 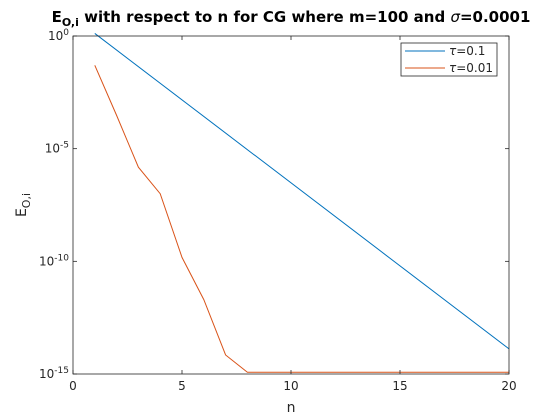 What do you see at coordinates (54, 373) in the screenshot?
I see `y-tick-label: 10⁻¹⁵` at bounding box center [54, 373].